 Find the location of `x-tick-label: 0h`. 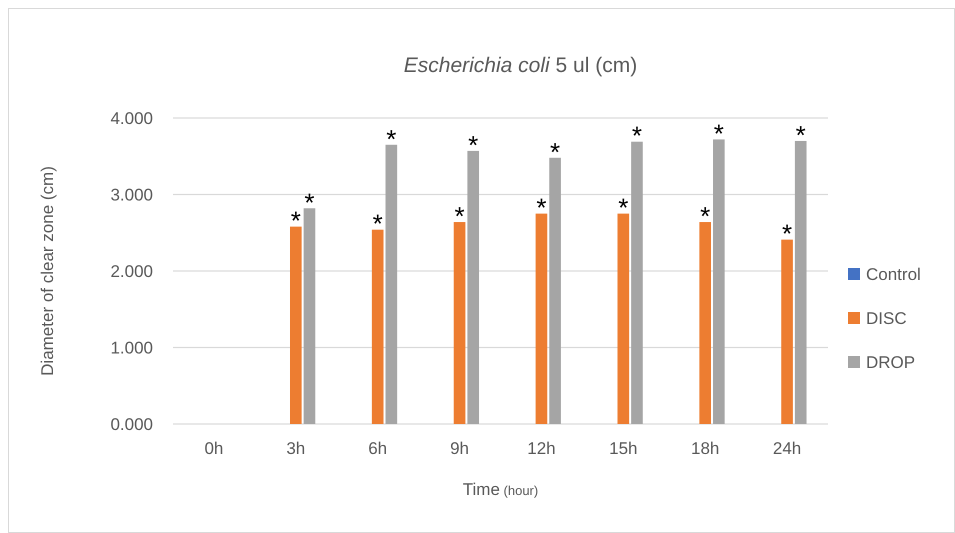

x-tick-label: 0h is located at coordinates (214, 448).